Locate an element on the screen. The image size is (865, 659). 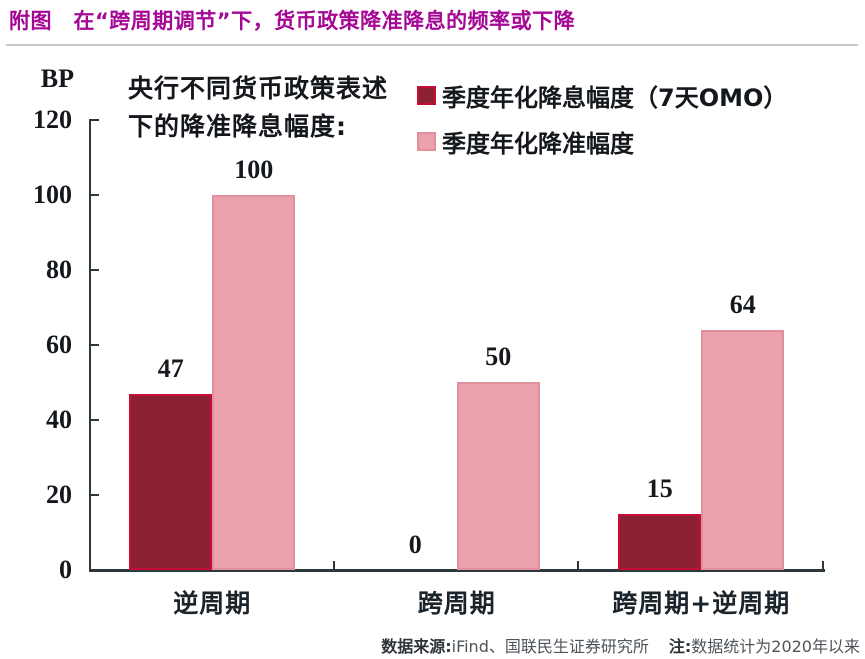
annotation-line-2: 下的降准降息幅度: is located at coordinates (237, 126).